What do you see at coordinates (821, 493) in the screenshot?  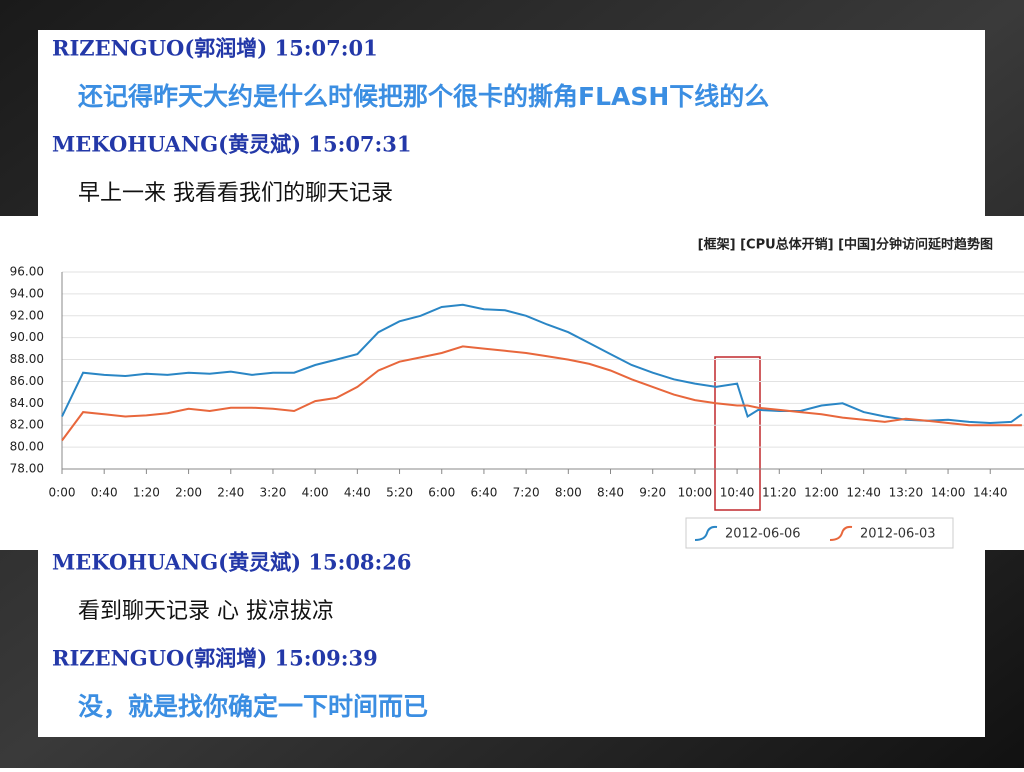 I see `x-tick-label: 12:00` at bounding box center [821, 493].